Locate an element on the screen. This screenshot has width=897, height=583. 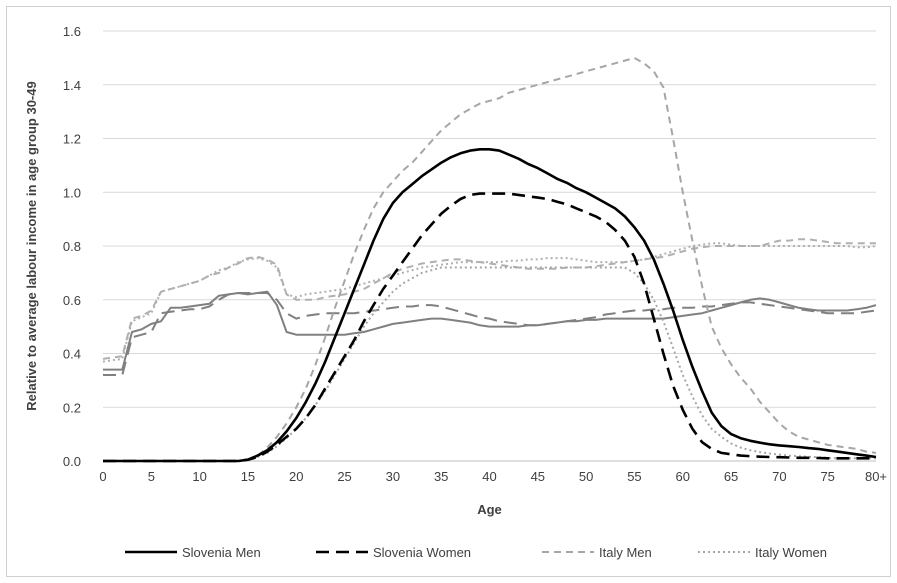
x-axis-label: Age is located at coordinates (489, 509).